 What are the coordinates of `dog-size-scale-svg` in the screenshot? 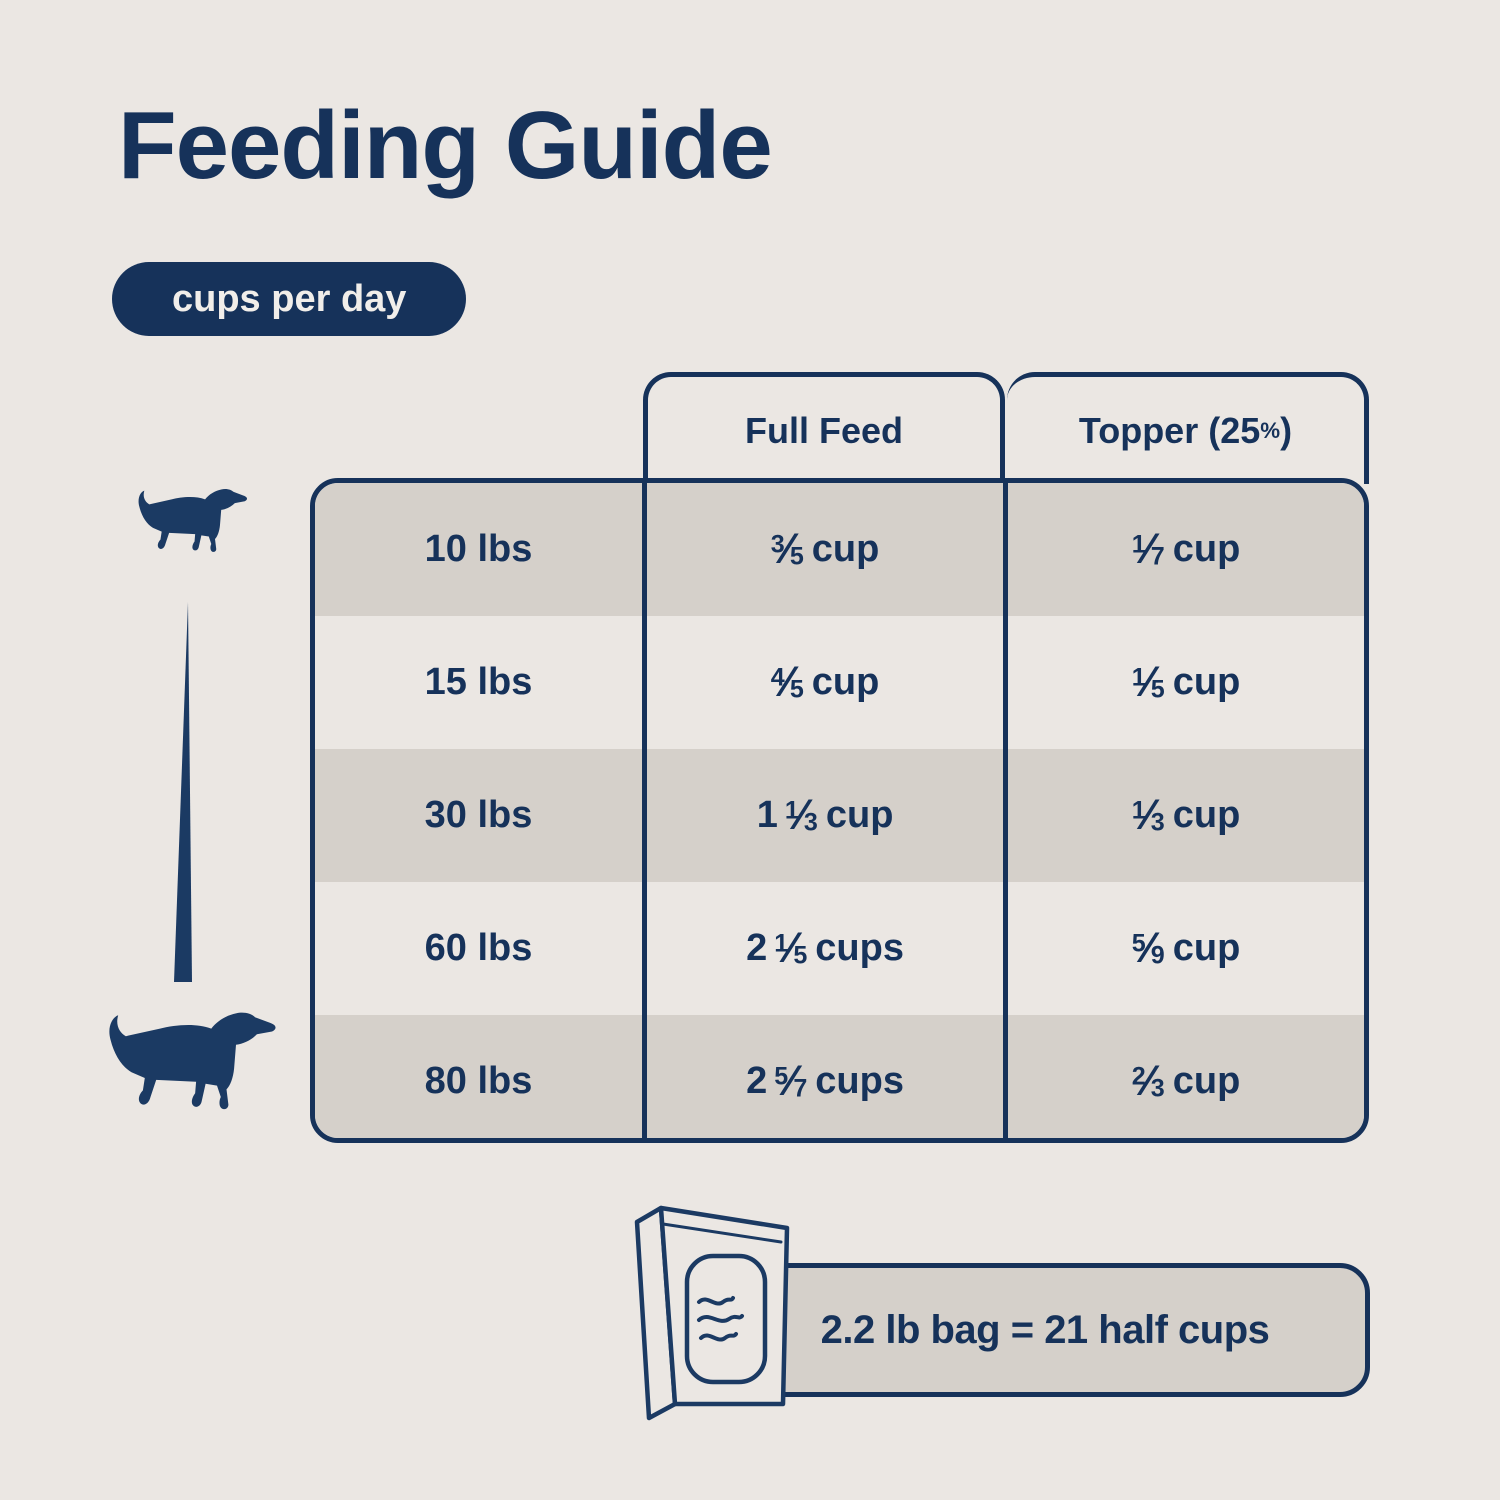 It's located at (192, 799).